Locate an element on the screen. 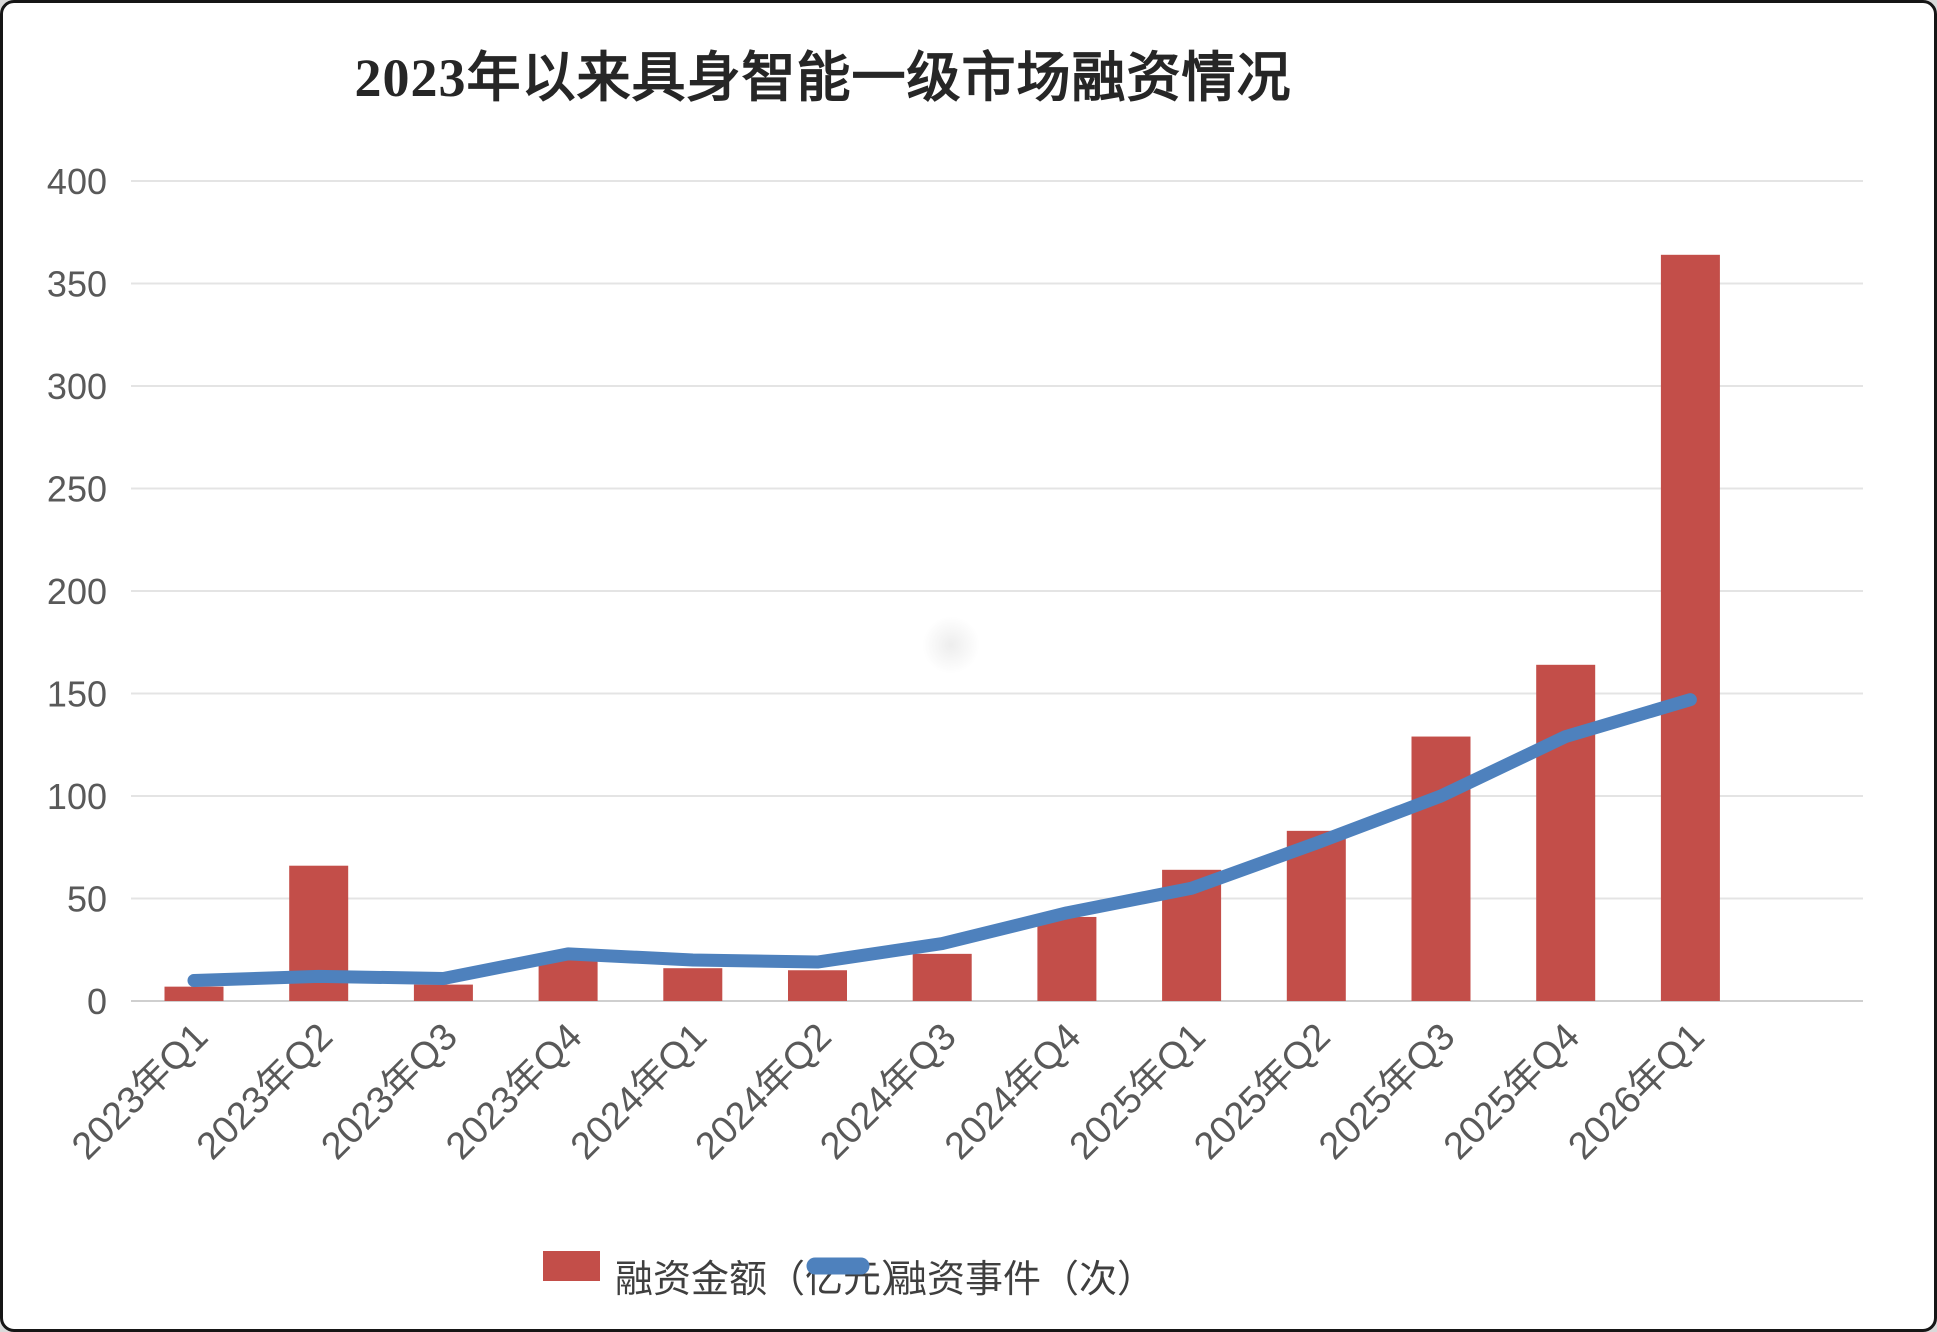 The image size is (1937, 1332). y-tick-label-150: 150 is located at coordinates (77, 694).